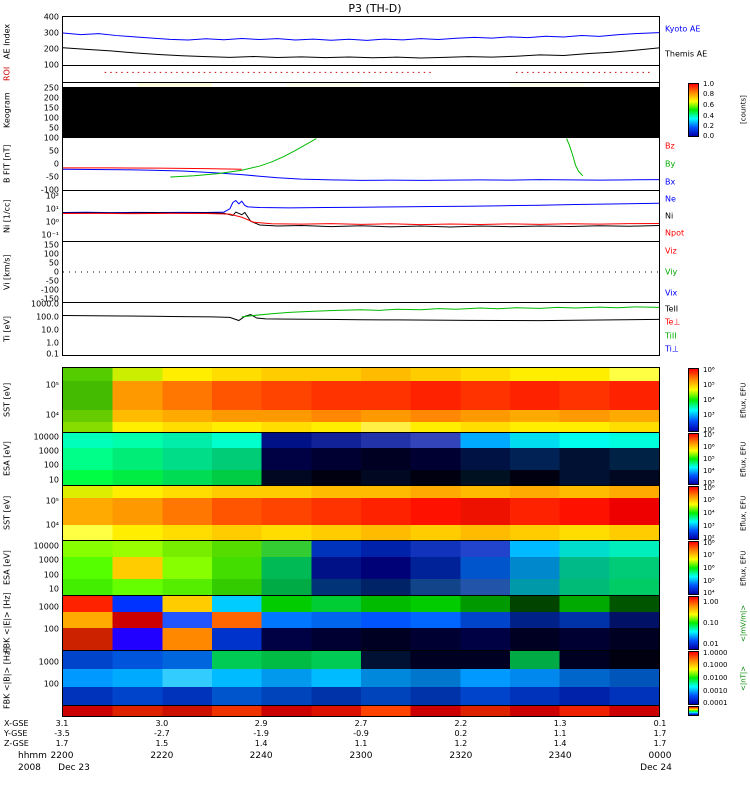  I want to click on colorbar-tick-label: 10⁸, so click(709, 542).